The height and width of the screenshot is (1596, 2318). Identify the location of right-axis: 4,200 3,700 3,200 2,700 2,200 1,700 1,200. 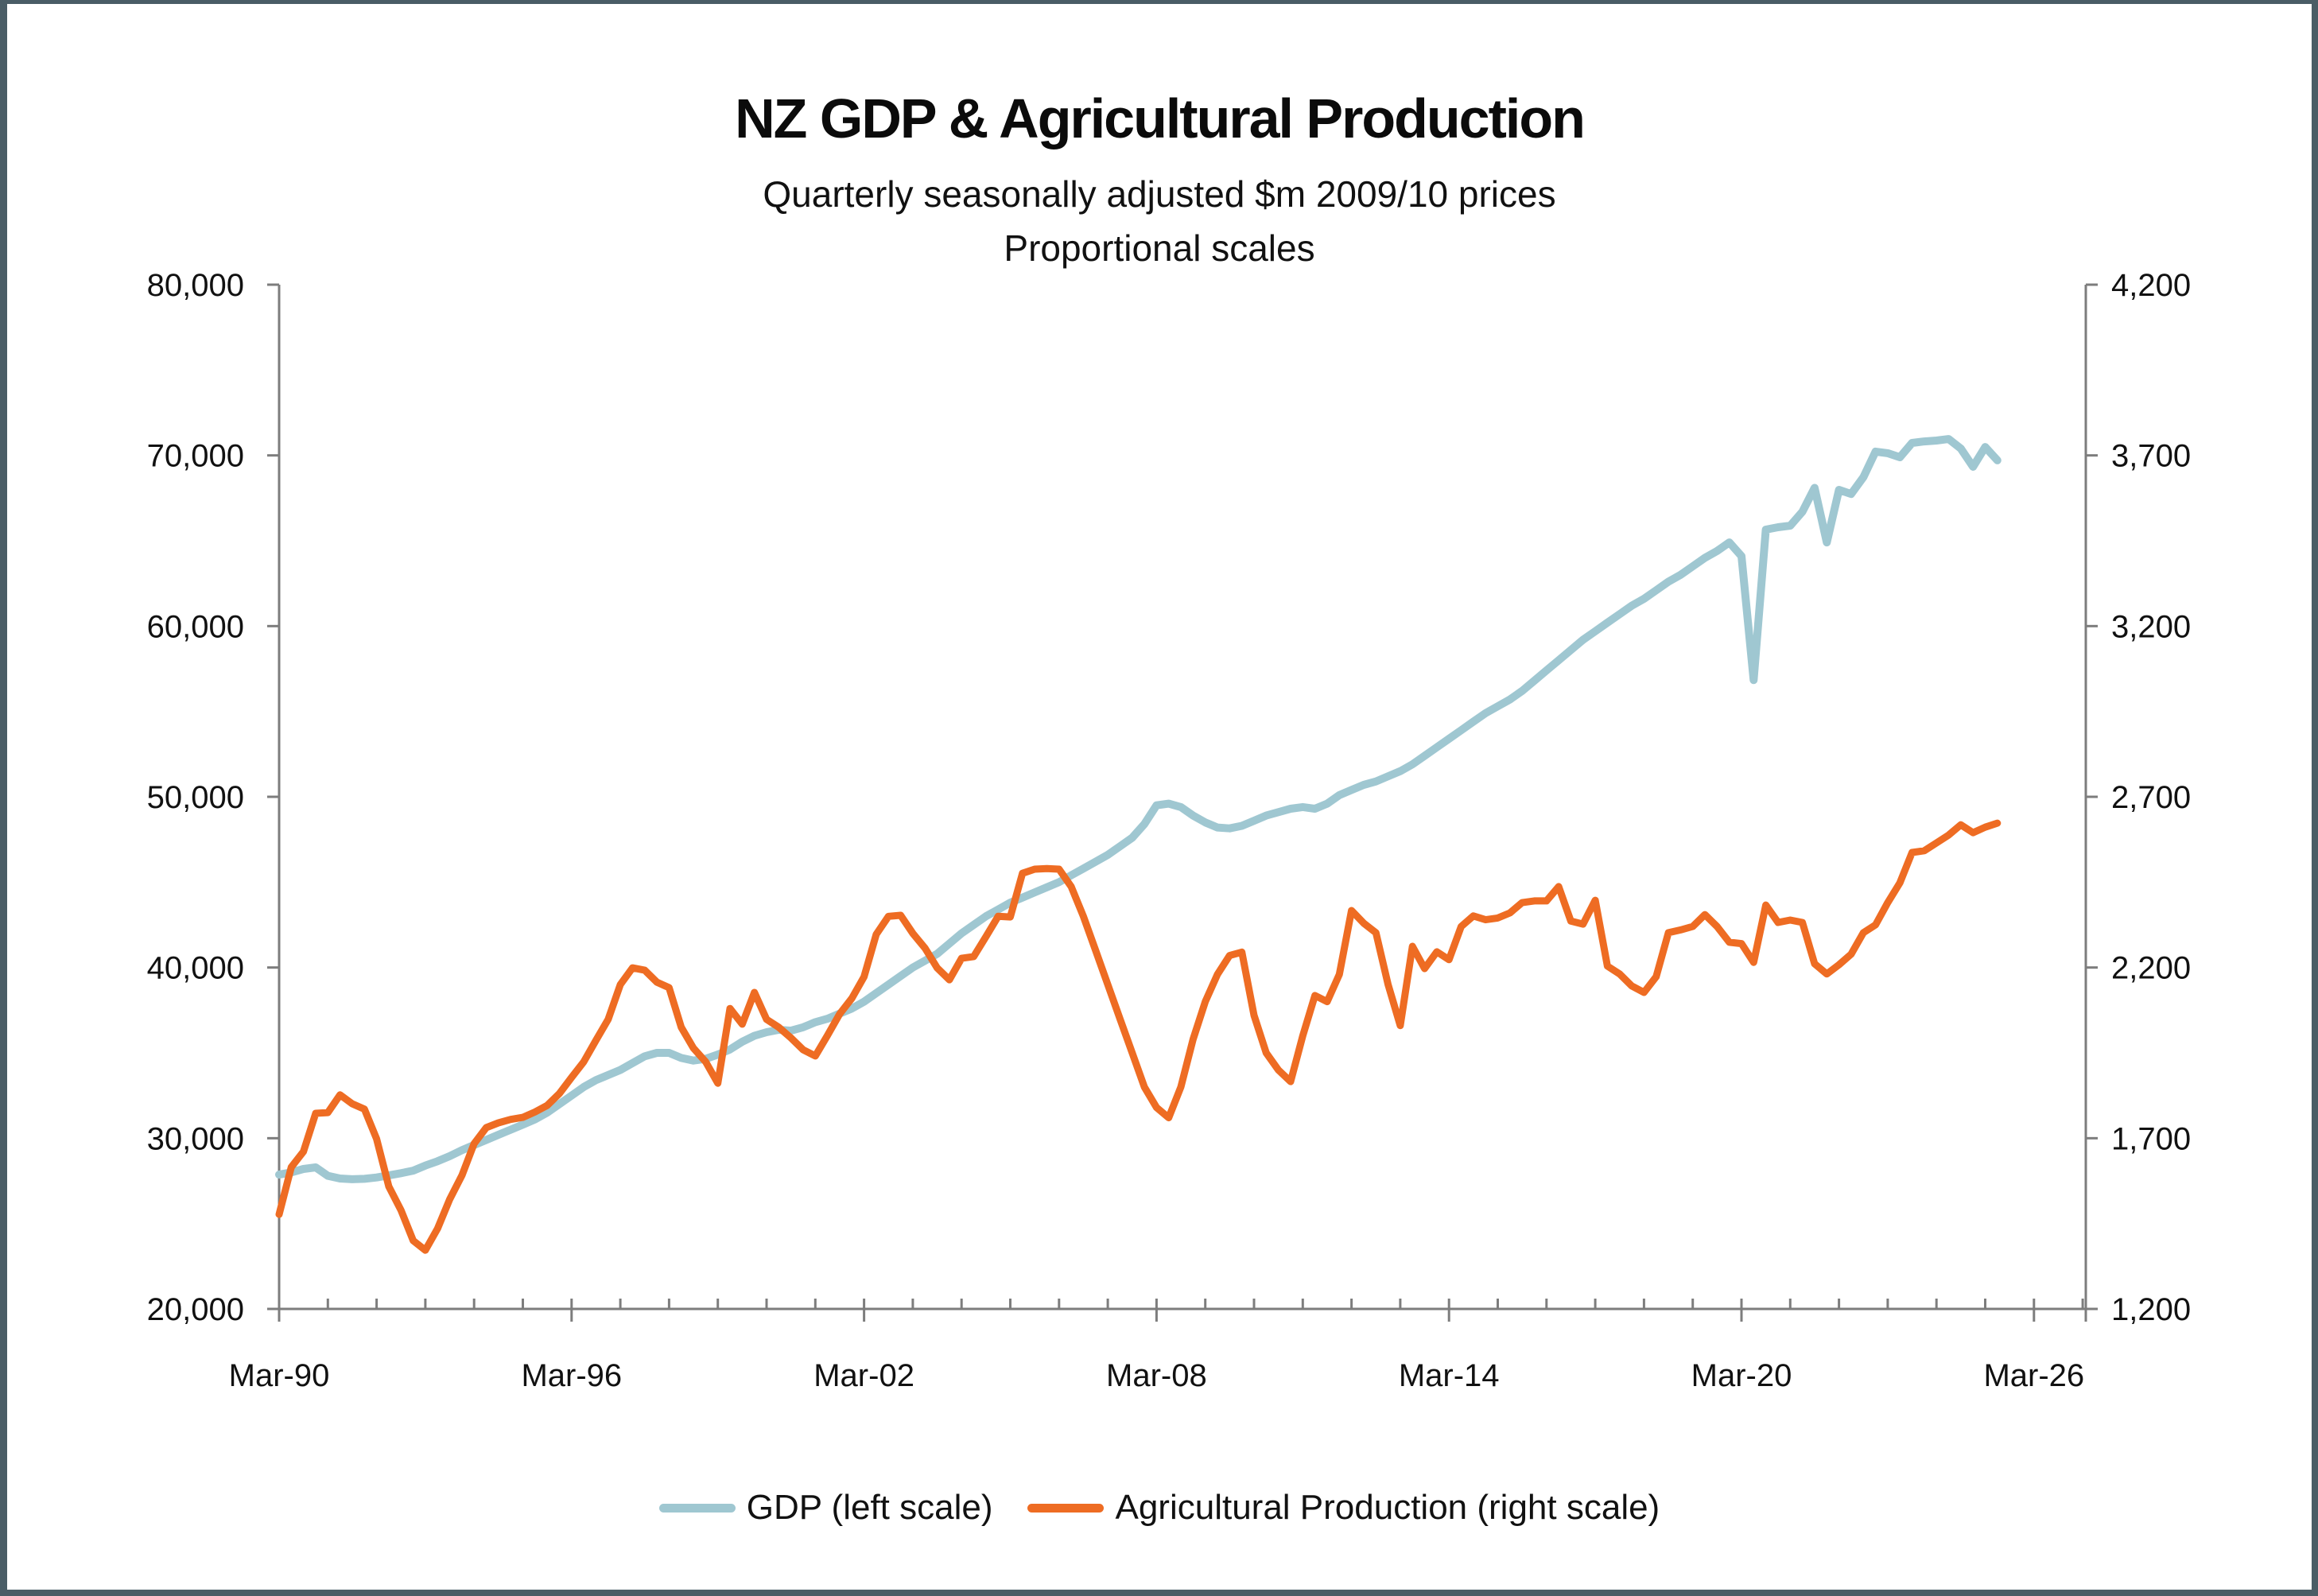
(2138, 798).